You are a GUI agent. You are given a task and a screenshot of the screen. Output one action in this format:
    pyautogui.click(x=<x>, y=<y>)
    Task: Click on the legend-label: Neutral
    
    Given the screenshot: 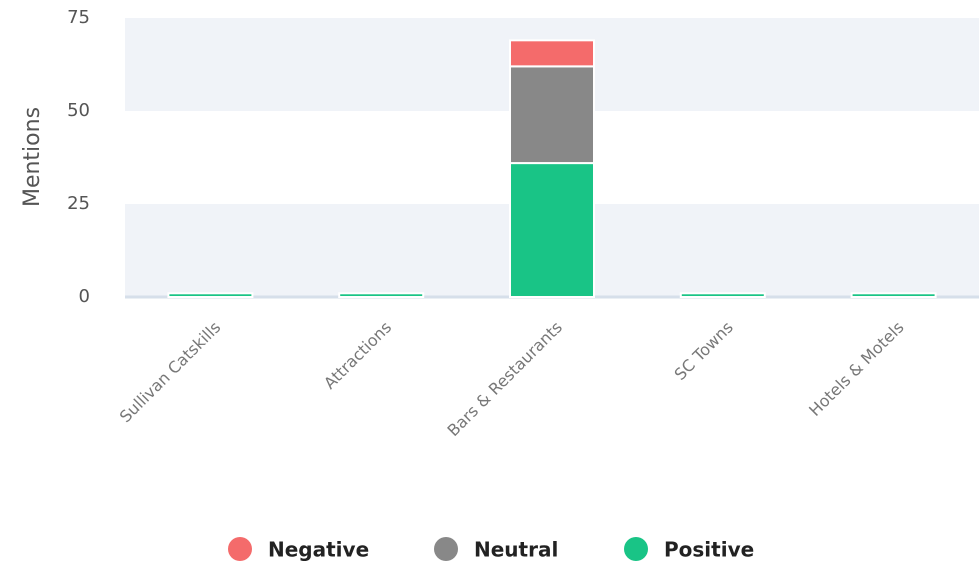 What is the action you would take?
    pyautogui.click(x=516, y=550)
    